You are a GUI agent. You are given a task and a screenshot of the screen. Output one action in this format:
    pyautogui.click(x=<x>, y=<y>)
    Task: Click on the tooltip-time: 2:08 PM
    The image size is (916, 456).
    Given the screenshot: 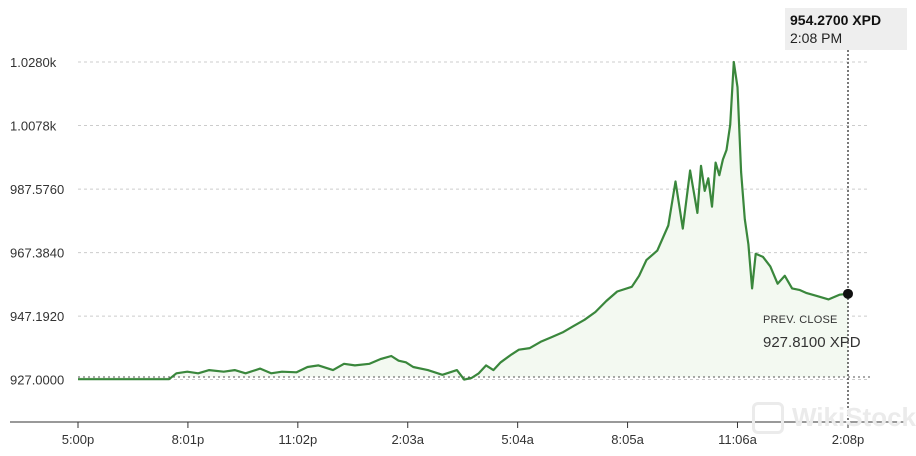 What is the action you would take?
    pyautogui.click(x=816, y=38)
    